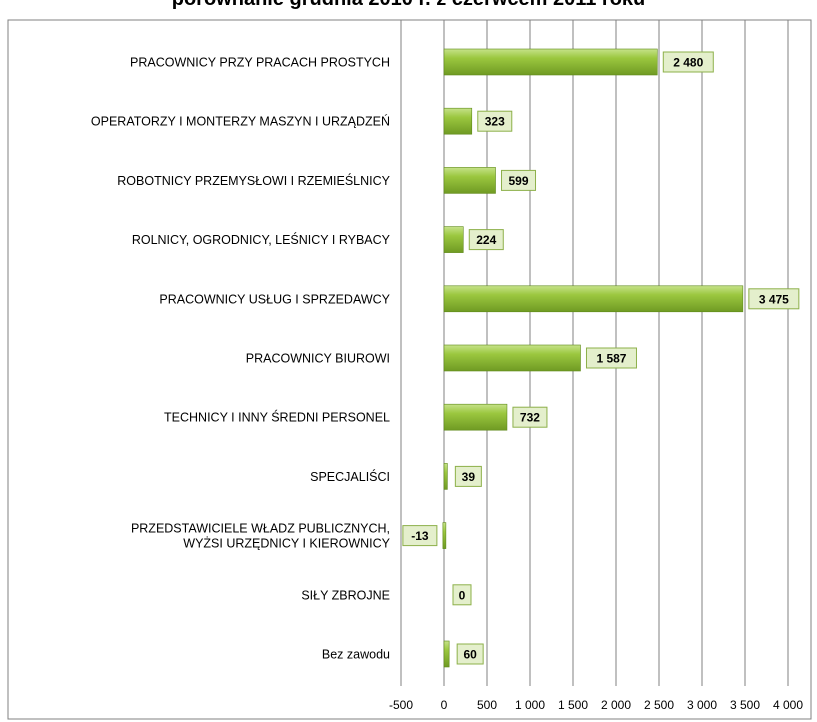  I want to click on value-label: 0, so click(462, 595).